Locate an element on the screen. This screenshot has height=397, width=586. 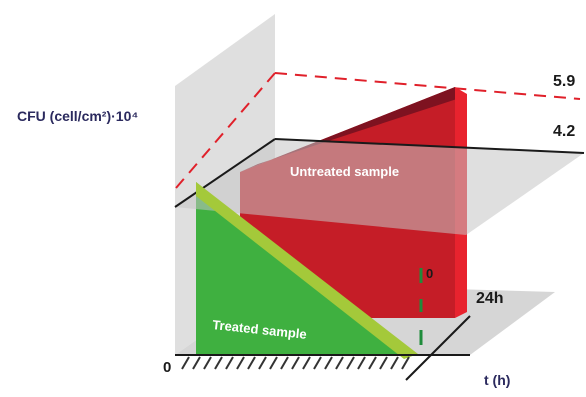
origin-label: 0 is located at coordinates (167, 367).